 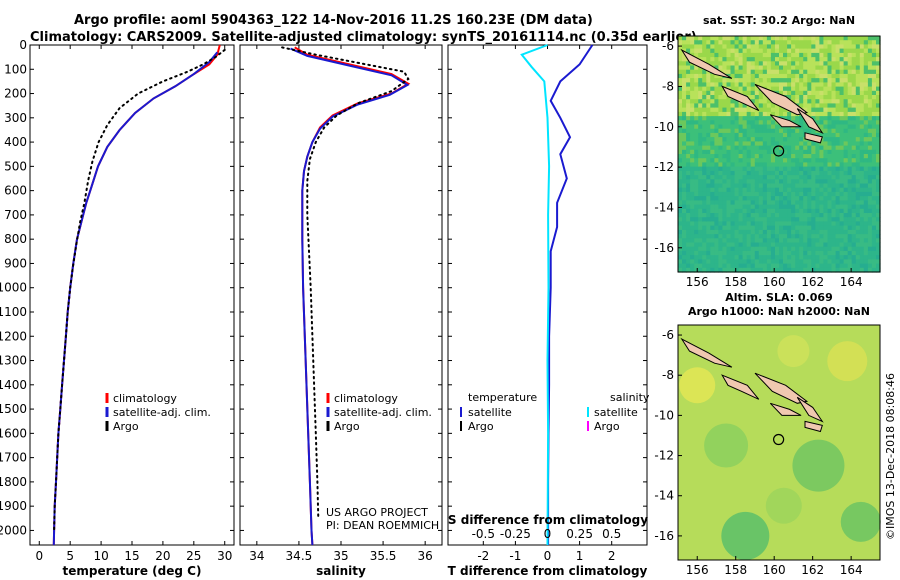 I want to click on sla-map-field, so click(x=779, y=442).